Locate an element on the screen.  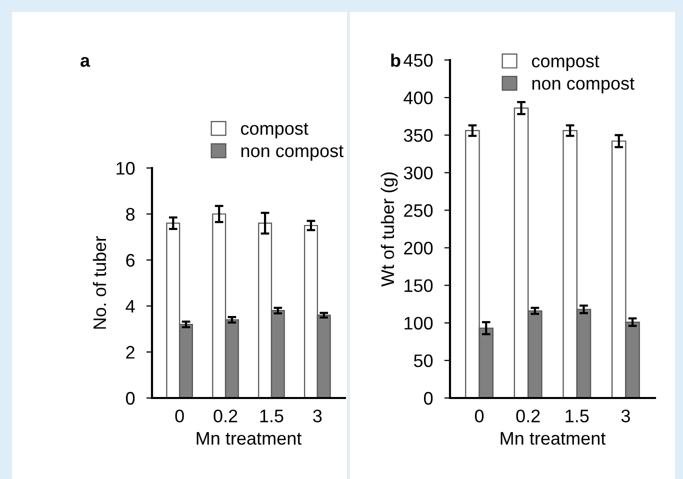
y-tick-label: 10 is located at coordinates (125, 168).